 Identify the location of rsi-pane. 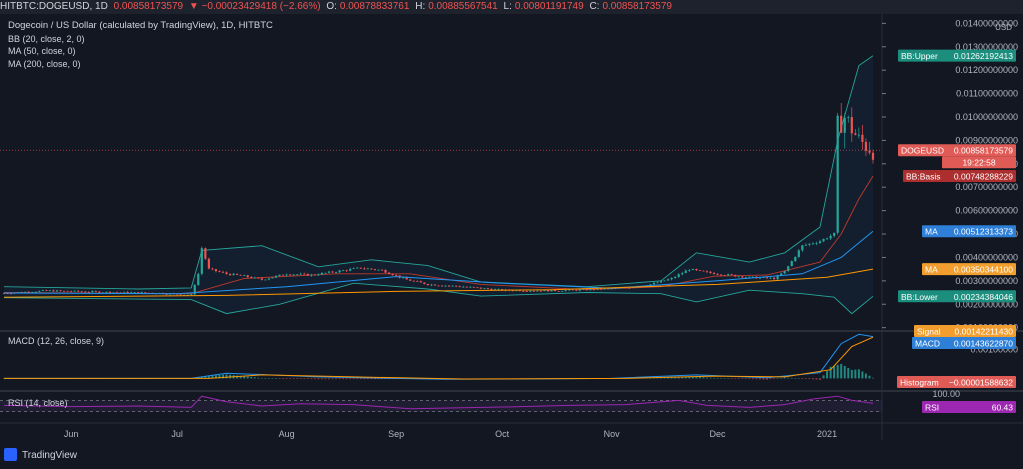
(441, 403).